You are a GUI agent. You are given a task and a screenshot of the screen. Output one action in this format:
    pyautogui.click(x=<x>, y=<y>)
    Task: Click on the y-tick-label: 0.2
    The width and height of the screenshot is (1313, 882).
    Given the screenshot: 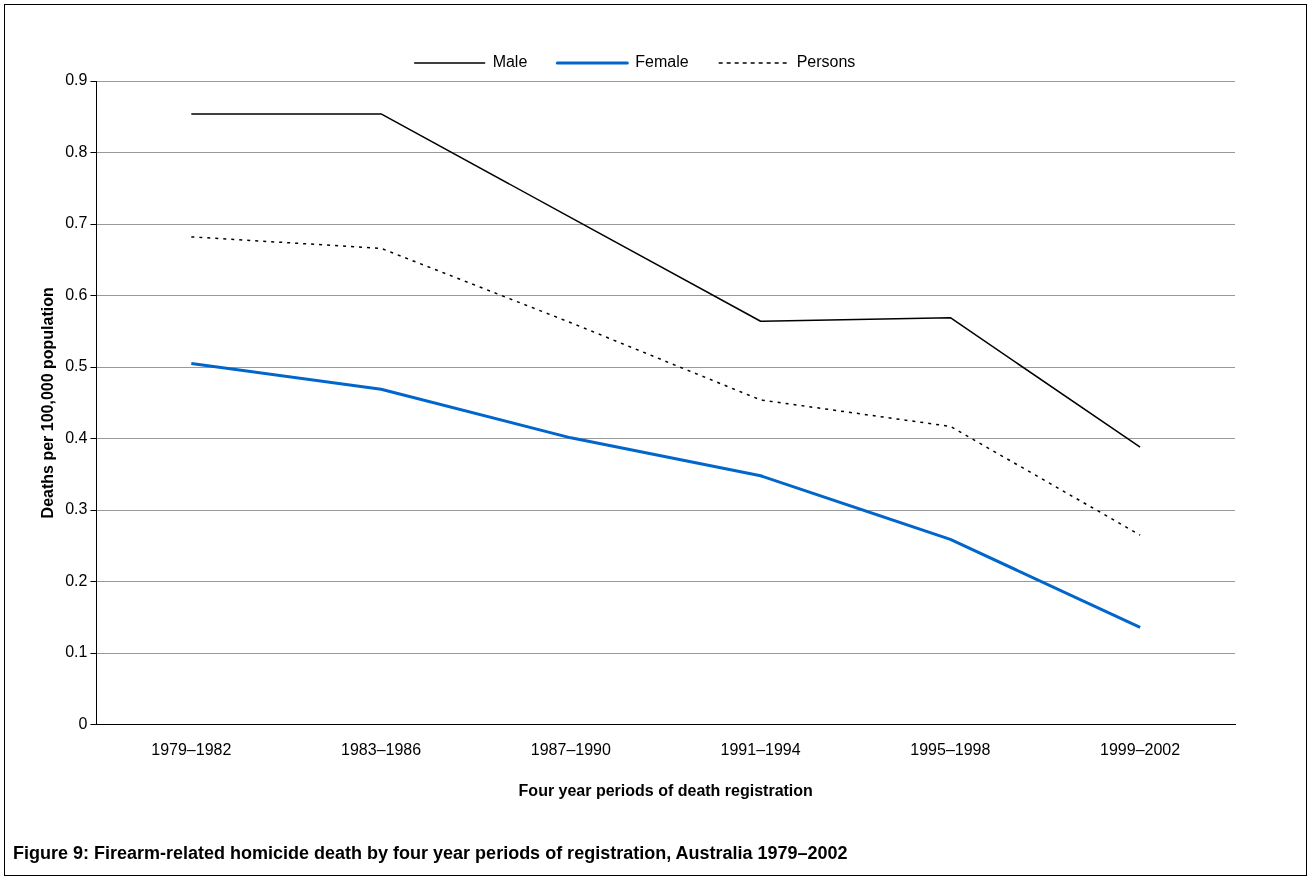 What is the action you would take?
    pyautogui.click(x=76, y=580)
    